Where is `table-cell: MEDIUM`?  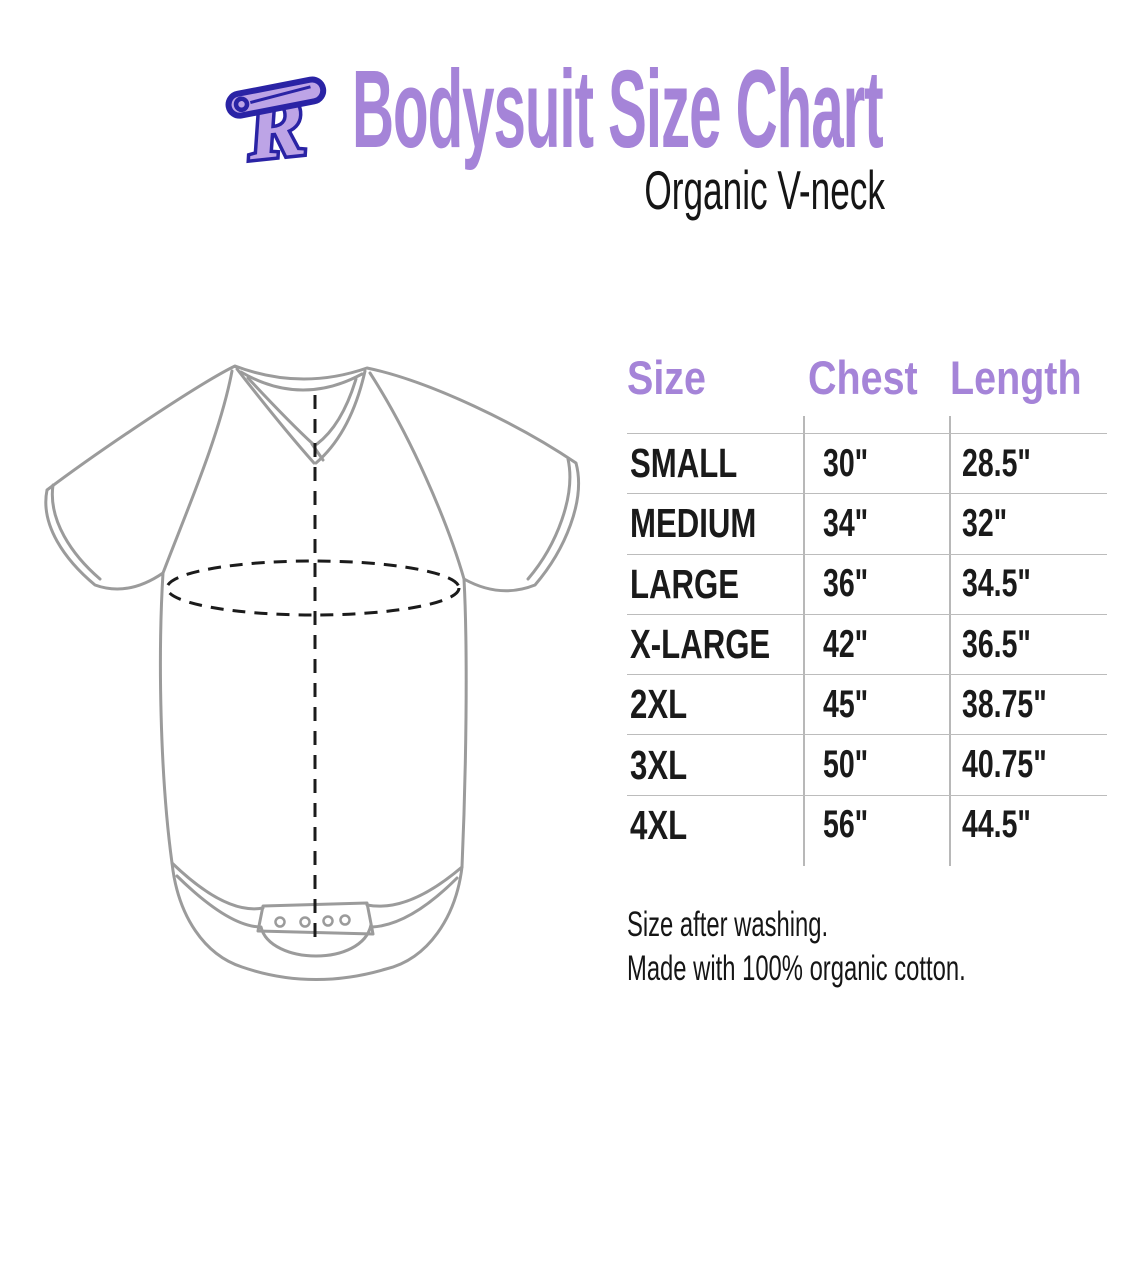
table-cell: MEDIUM is located at coordinates (693, 523).